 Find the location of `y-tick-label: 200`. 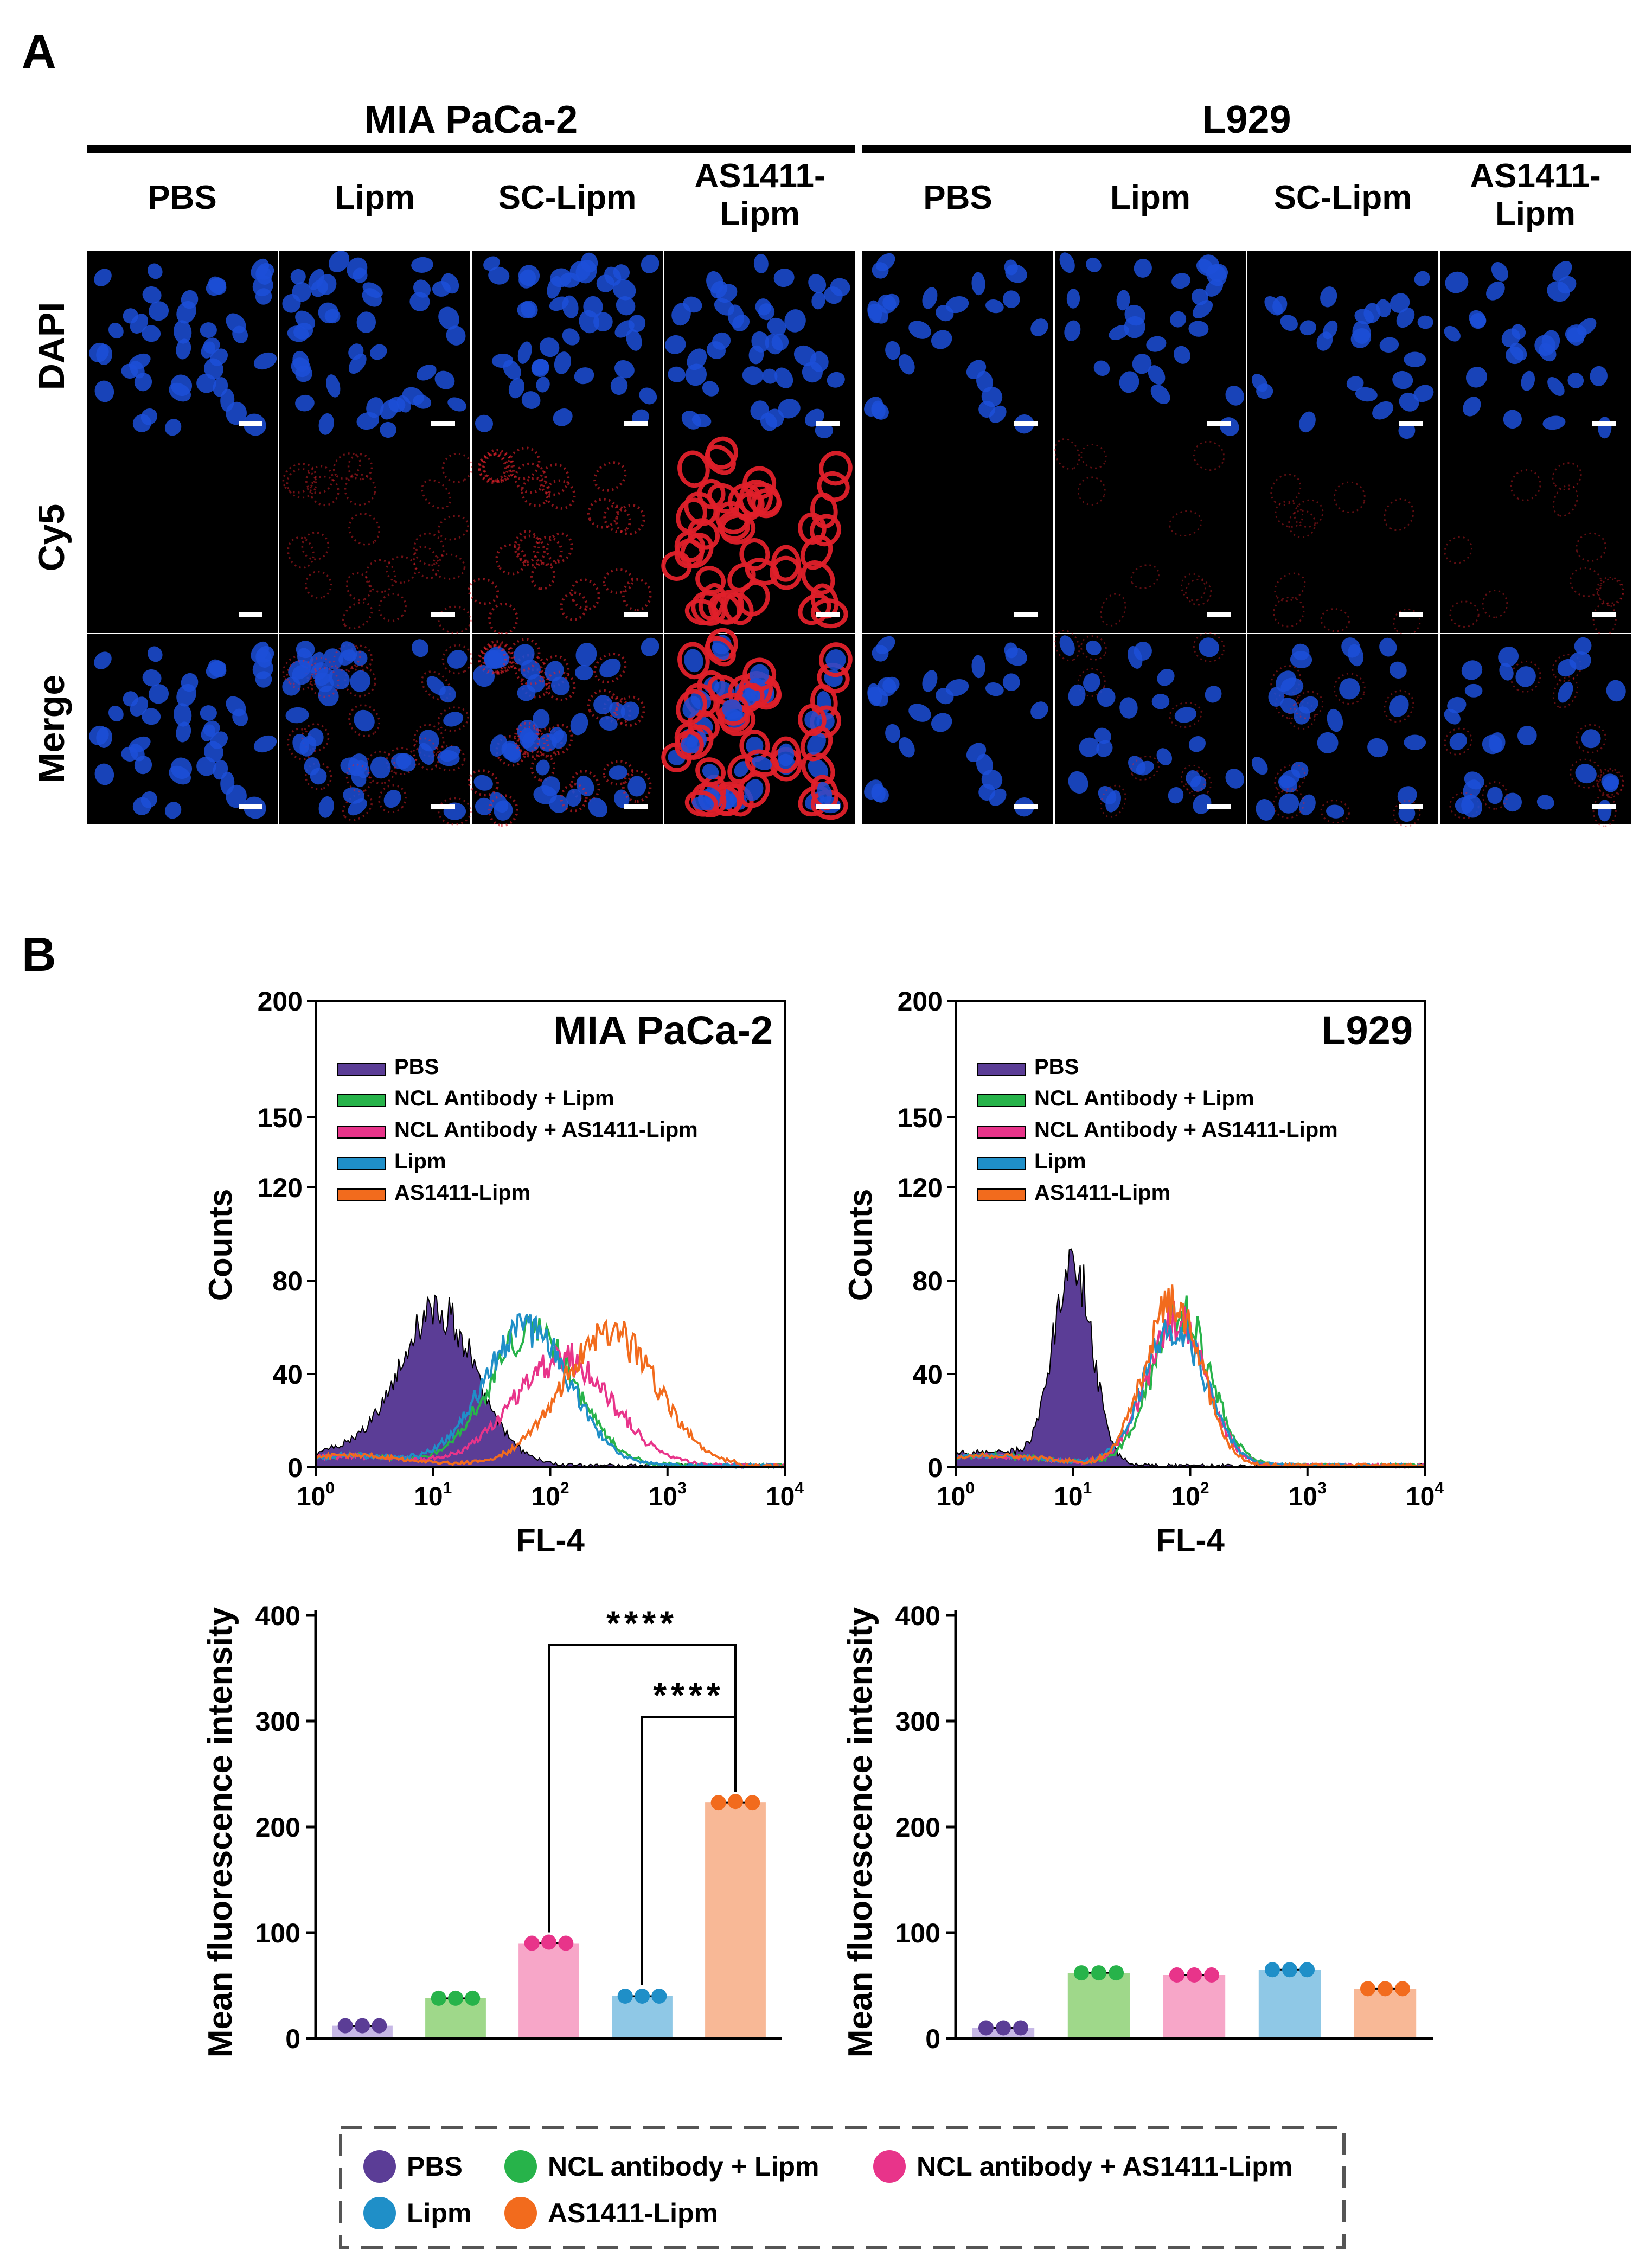

y-tick-label: 200 is located at coordinates (277, 1827).